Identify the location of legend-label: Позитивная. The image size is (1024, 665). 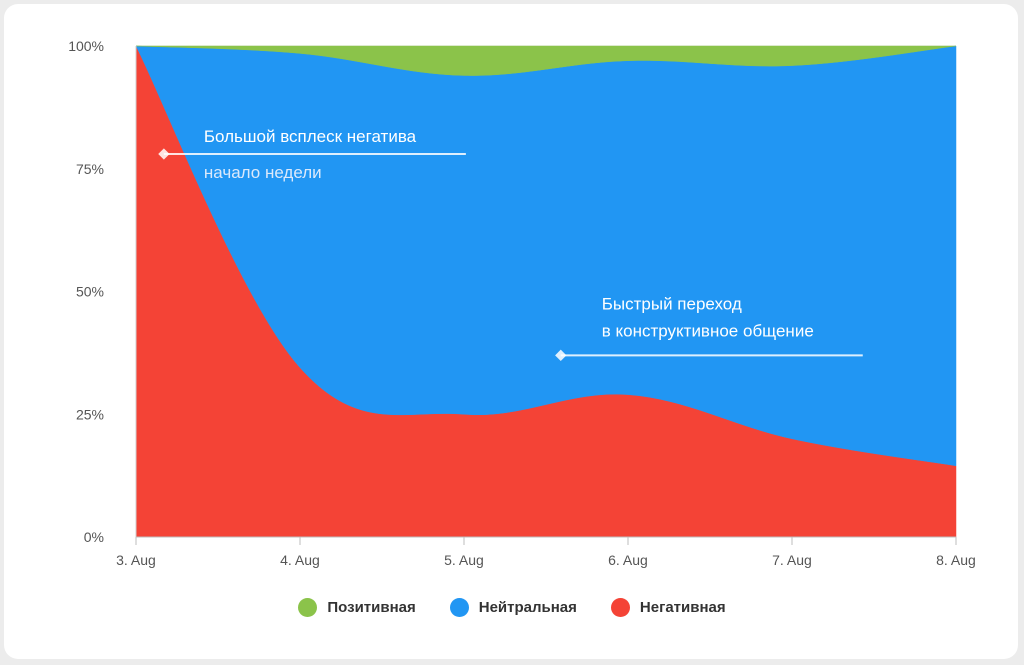
(371, 607).